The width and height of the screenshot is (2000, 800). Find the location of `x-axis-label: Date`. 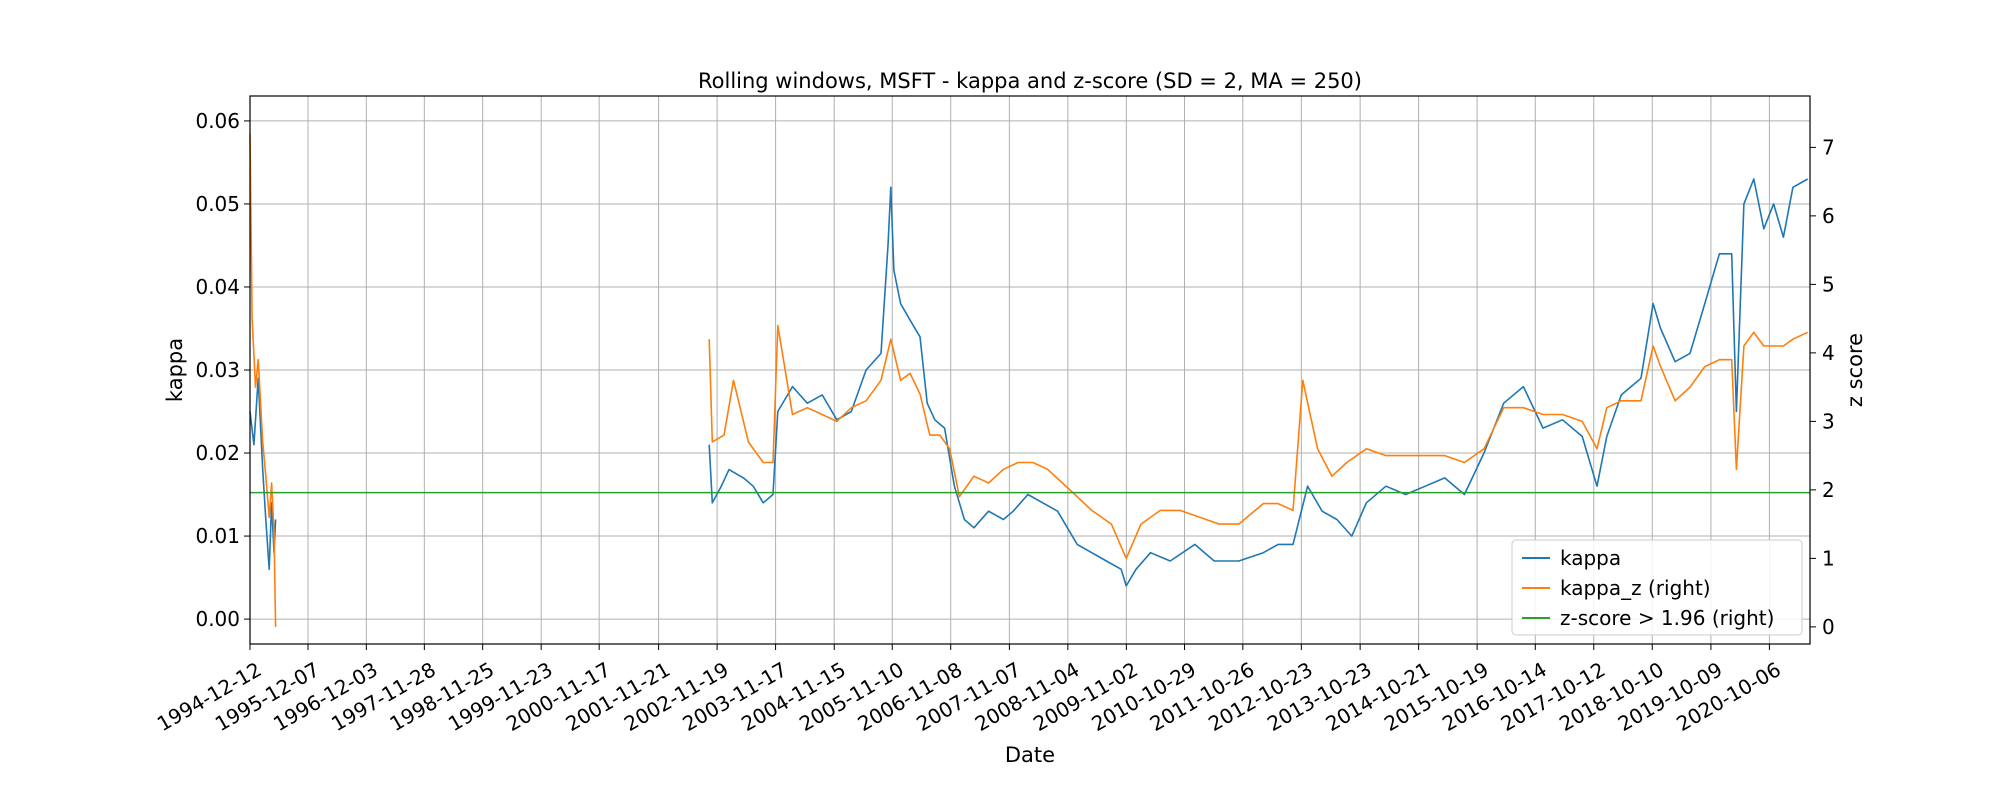

x-axis-label: Date is located at coordinates (1030, 755).